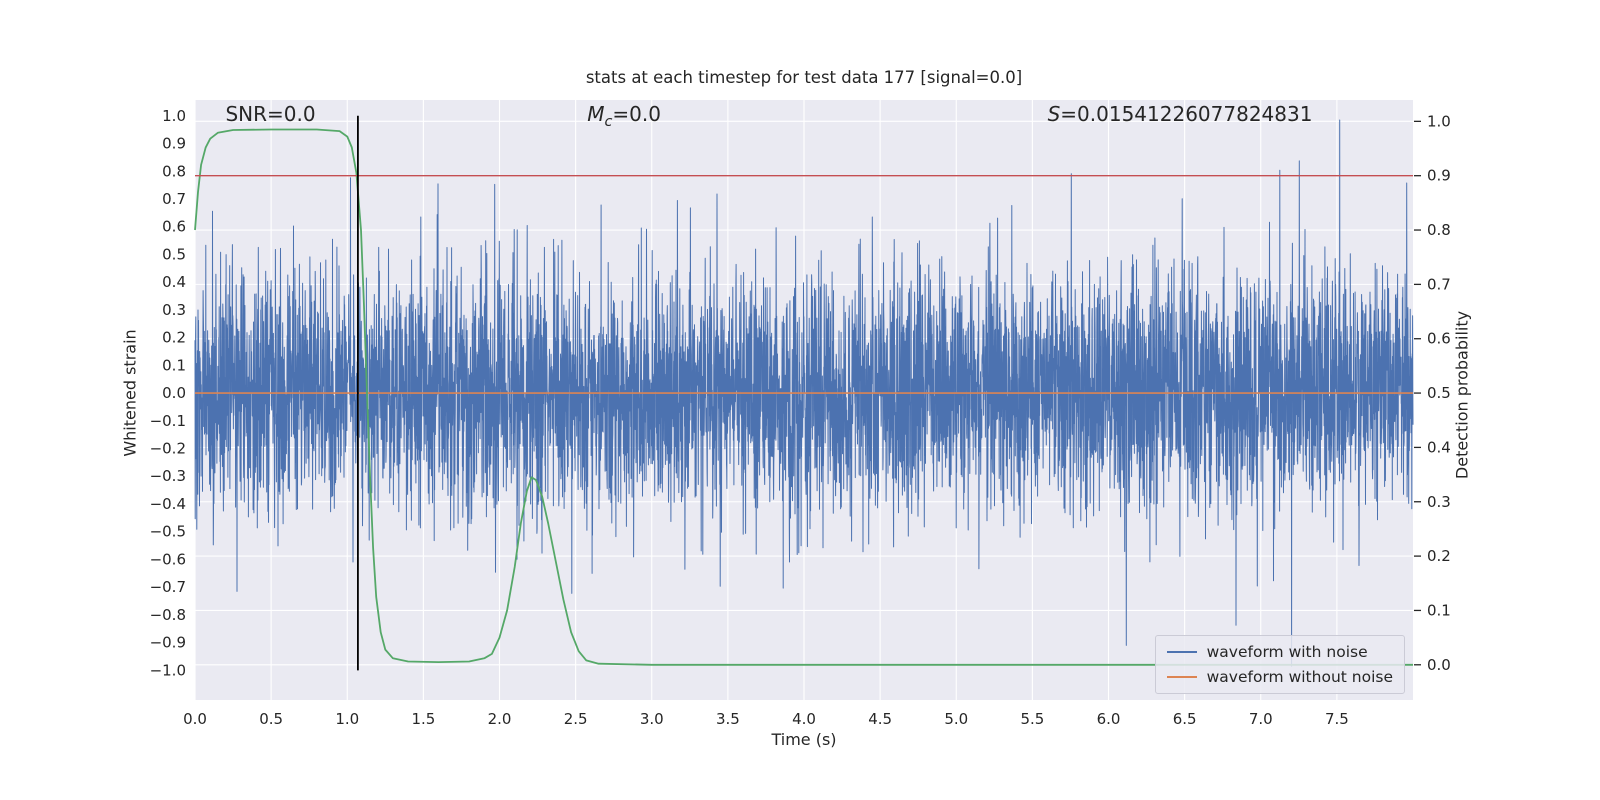  Describe the element at coordinates (347, 719) in the screenshot. I see `x-tick-label: 1.0` at that location.